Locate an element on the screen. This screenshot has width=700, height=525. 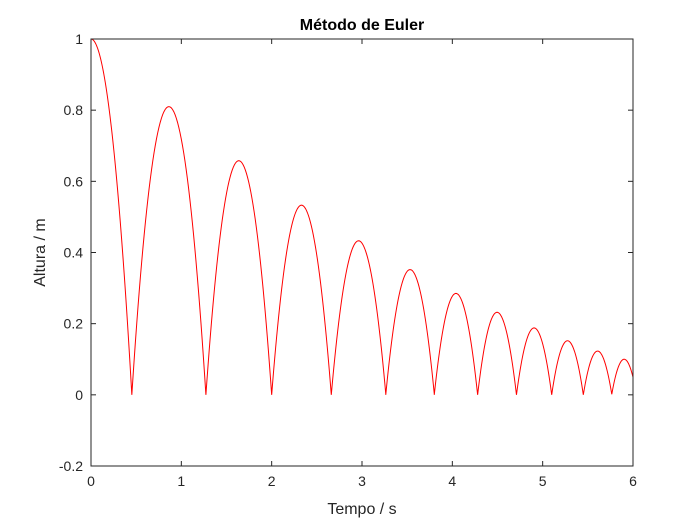
x-axis-label: Tempo / s is located at coordinates (361, 509).